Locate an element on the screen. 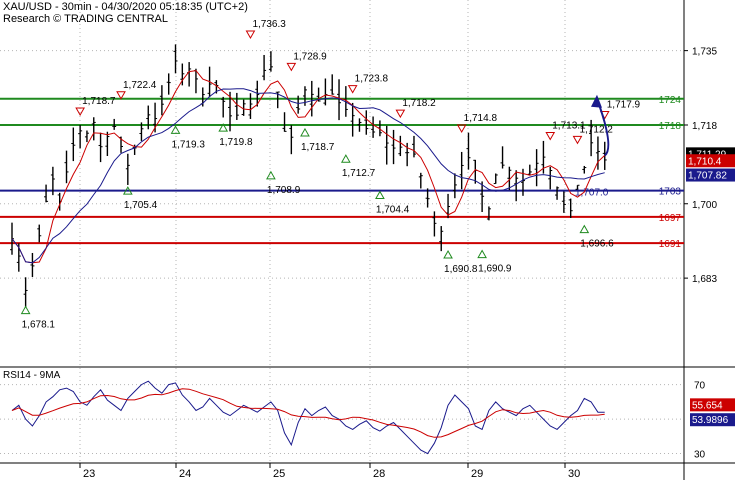 This screenshot has width=735, height=485. swing-high-label: 1,712.2 is located at coordinates (596, 129).